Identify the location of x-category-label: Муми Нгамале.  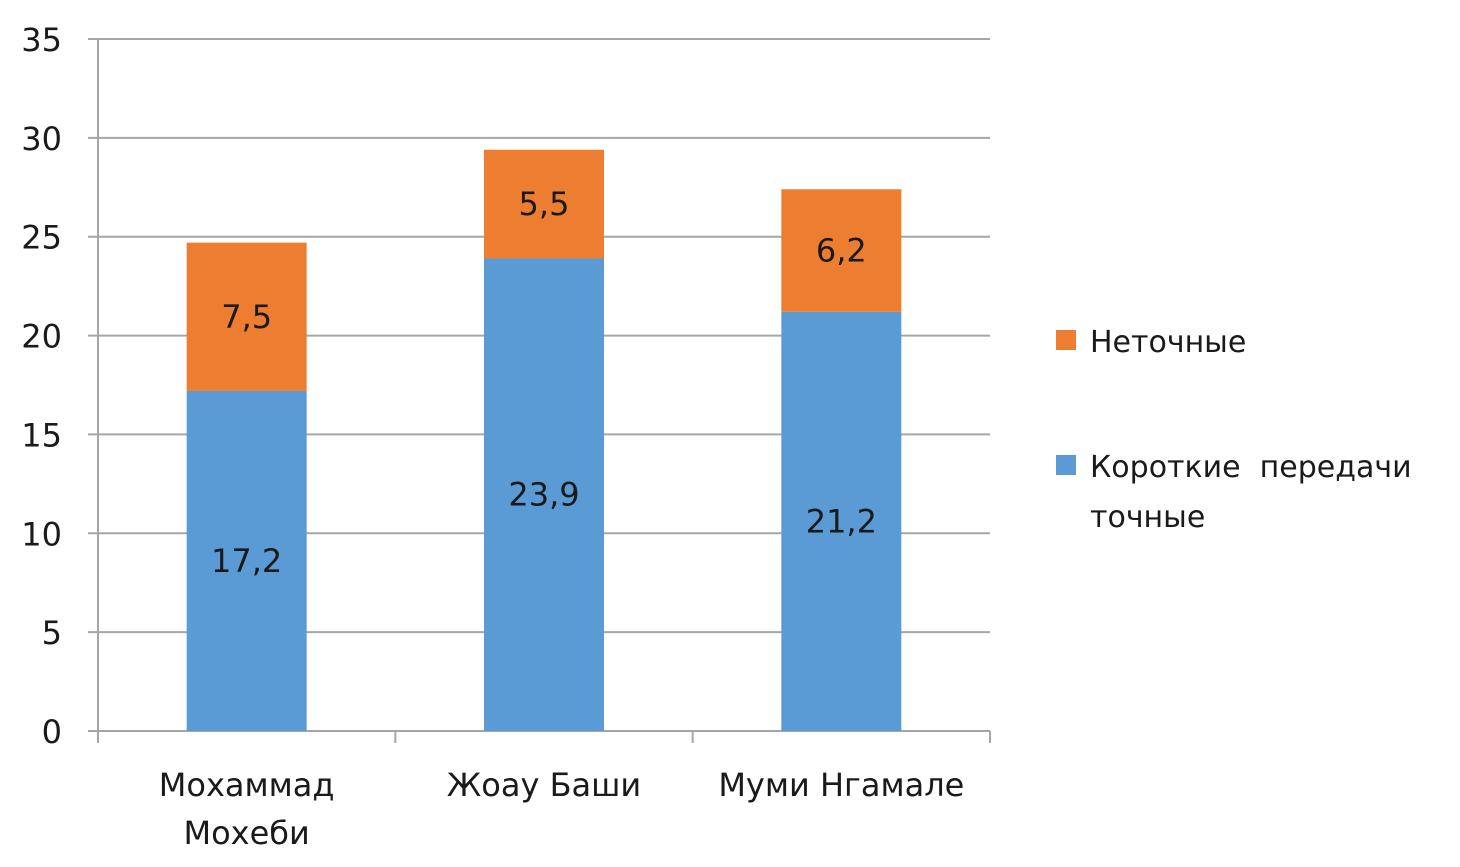
(841, 785).